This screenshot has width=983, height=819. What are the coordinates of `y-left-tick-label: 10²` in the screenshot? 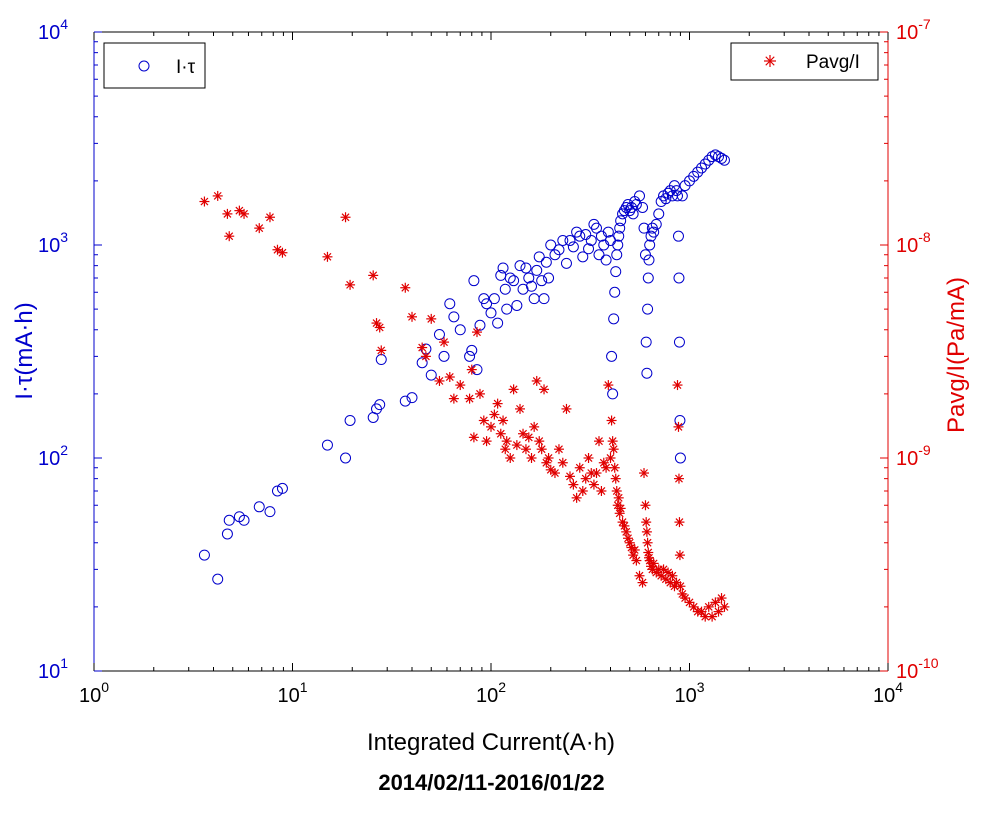 It's located at (53, 456).